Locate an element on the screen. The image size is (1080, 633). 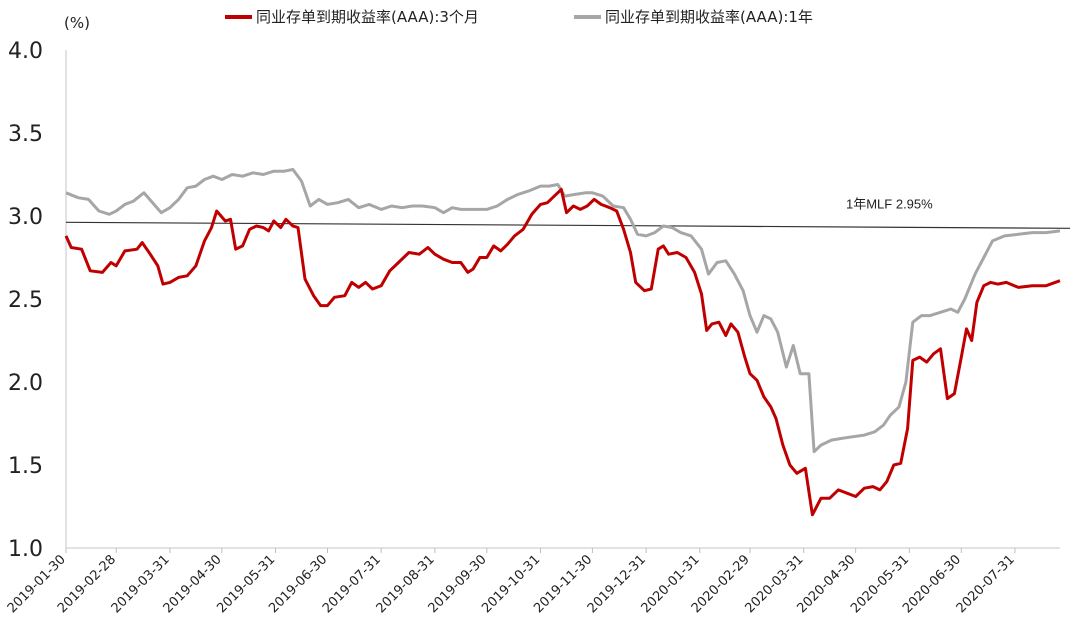
y-unit-label: (%) is located at coordinates (77, 23).